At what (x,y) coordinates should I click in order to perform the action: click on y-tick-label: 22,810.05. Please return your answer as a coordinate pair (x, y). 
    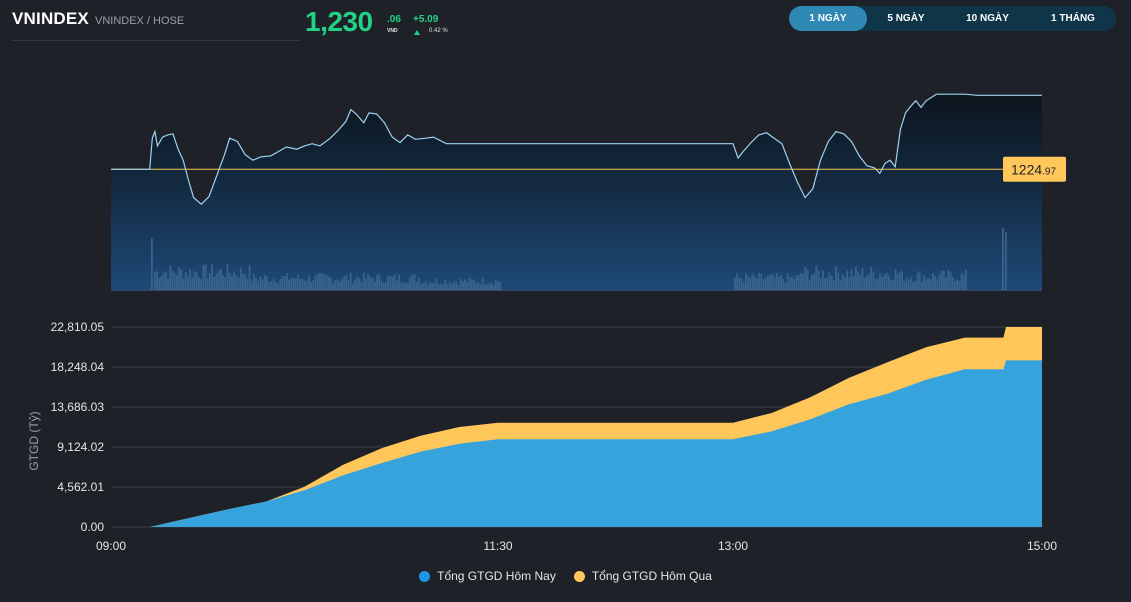
    Looking at the image, I should click on (78, 327).